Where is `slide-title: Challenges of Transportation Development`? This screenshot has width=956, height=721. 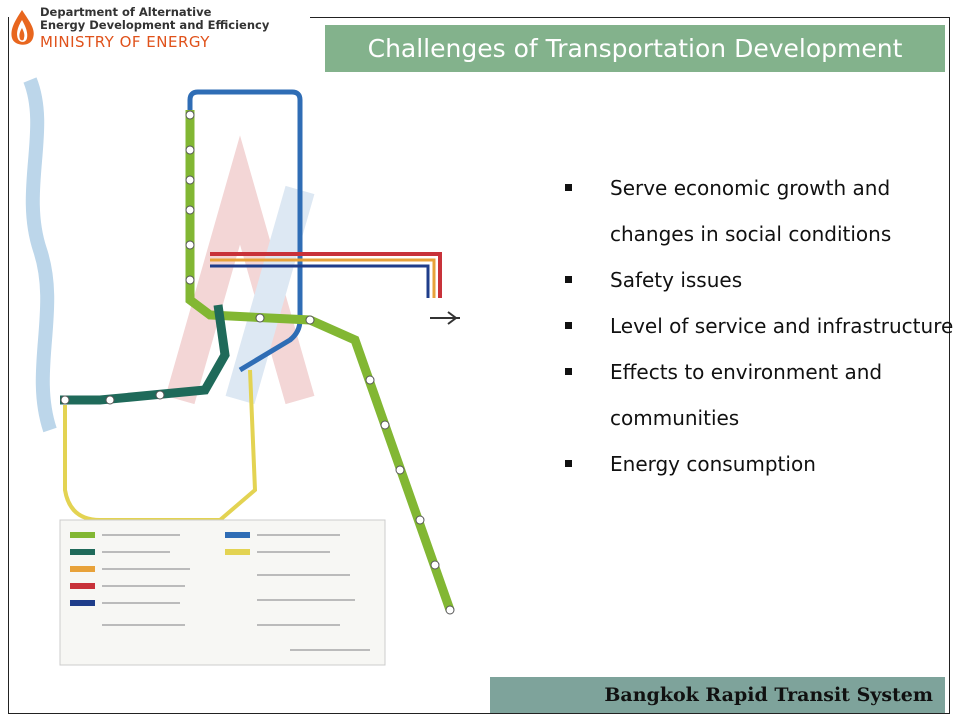 slide-title: Challenges of Transportation Development is located at coordinates (635, 48).